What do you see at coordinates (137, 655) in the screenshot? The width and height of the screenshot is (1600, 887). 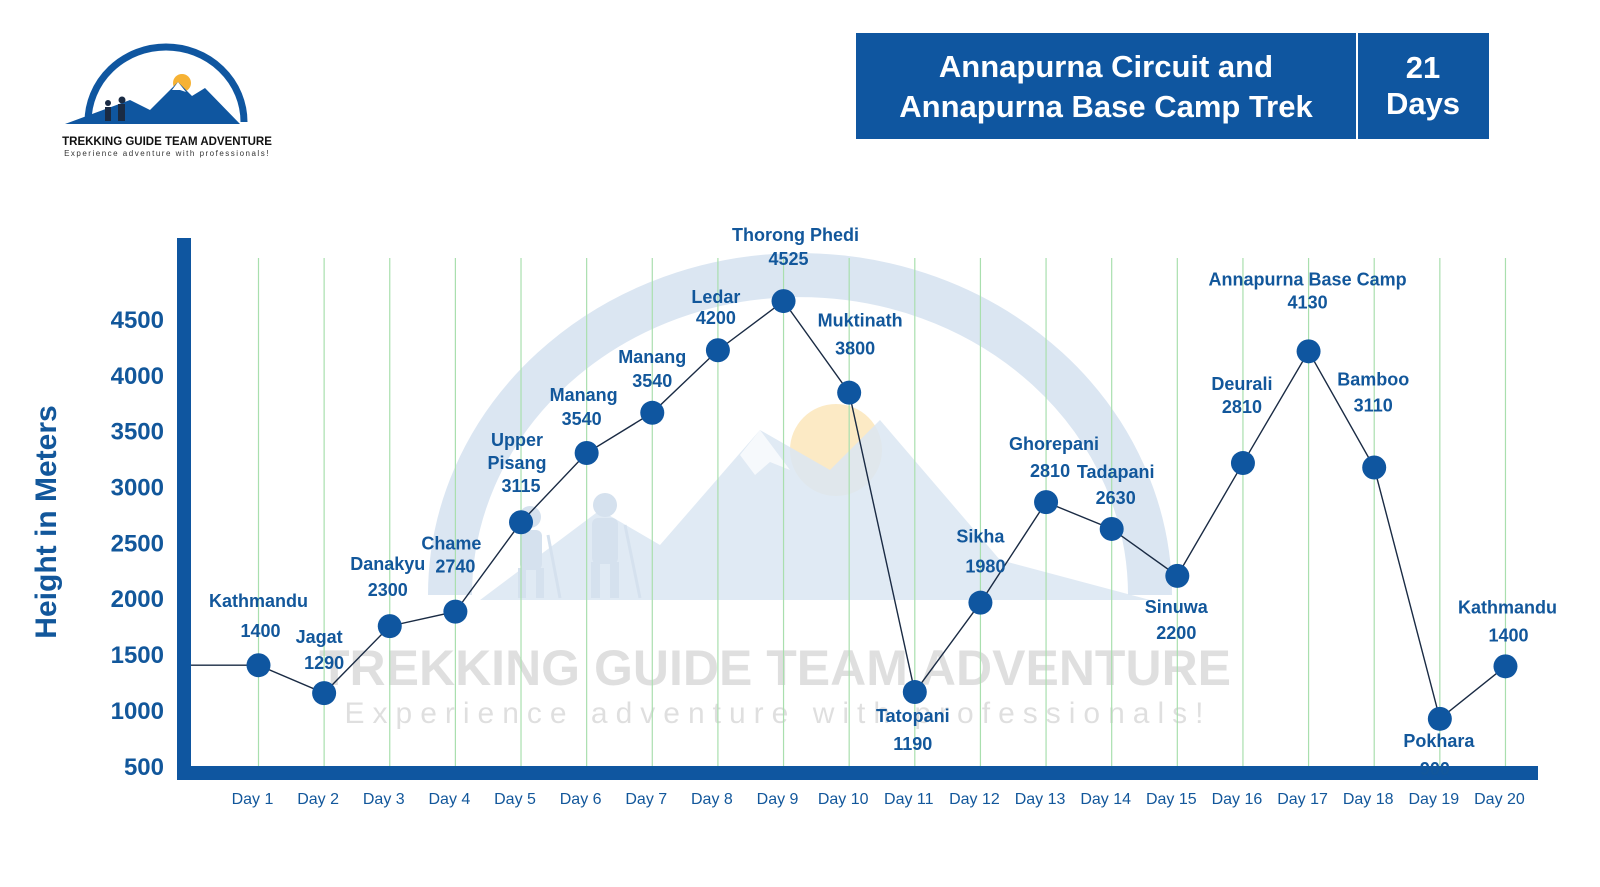 I see `y-tick-label: 1500` at bounding box center [137, 655].